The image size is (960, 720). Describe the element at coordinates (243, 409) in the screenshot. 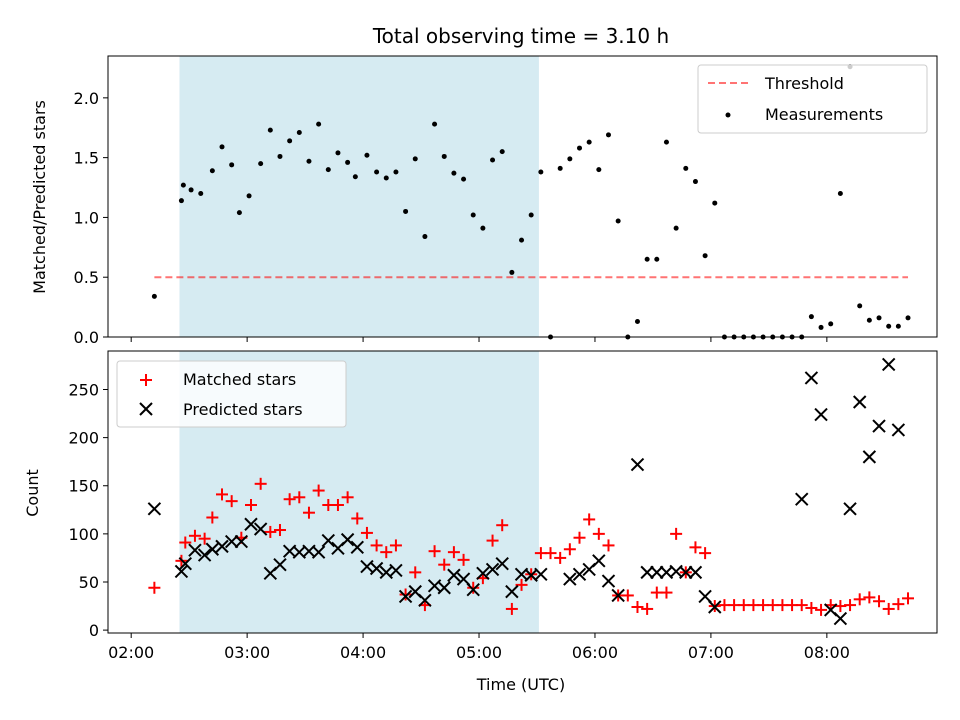

I see `legend-predicted-label: Predicted stars` at that location.